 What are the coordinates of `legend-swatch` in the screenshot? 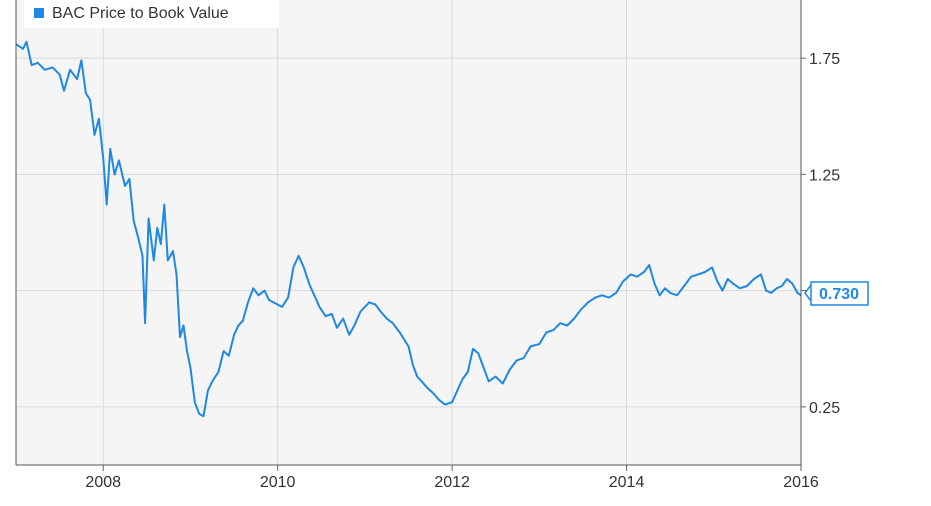 It's located at (39, 13).